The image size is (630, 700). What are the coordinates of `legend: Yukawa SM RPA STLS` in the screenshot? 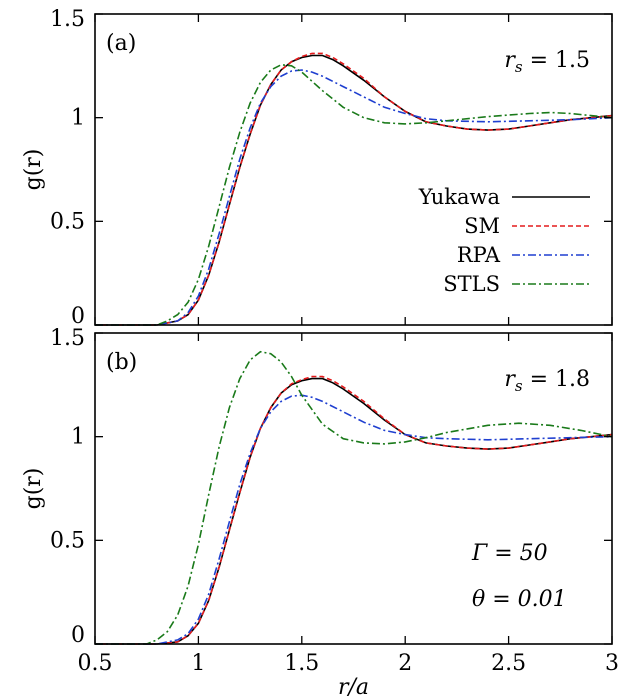 It's located at (504, 240).